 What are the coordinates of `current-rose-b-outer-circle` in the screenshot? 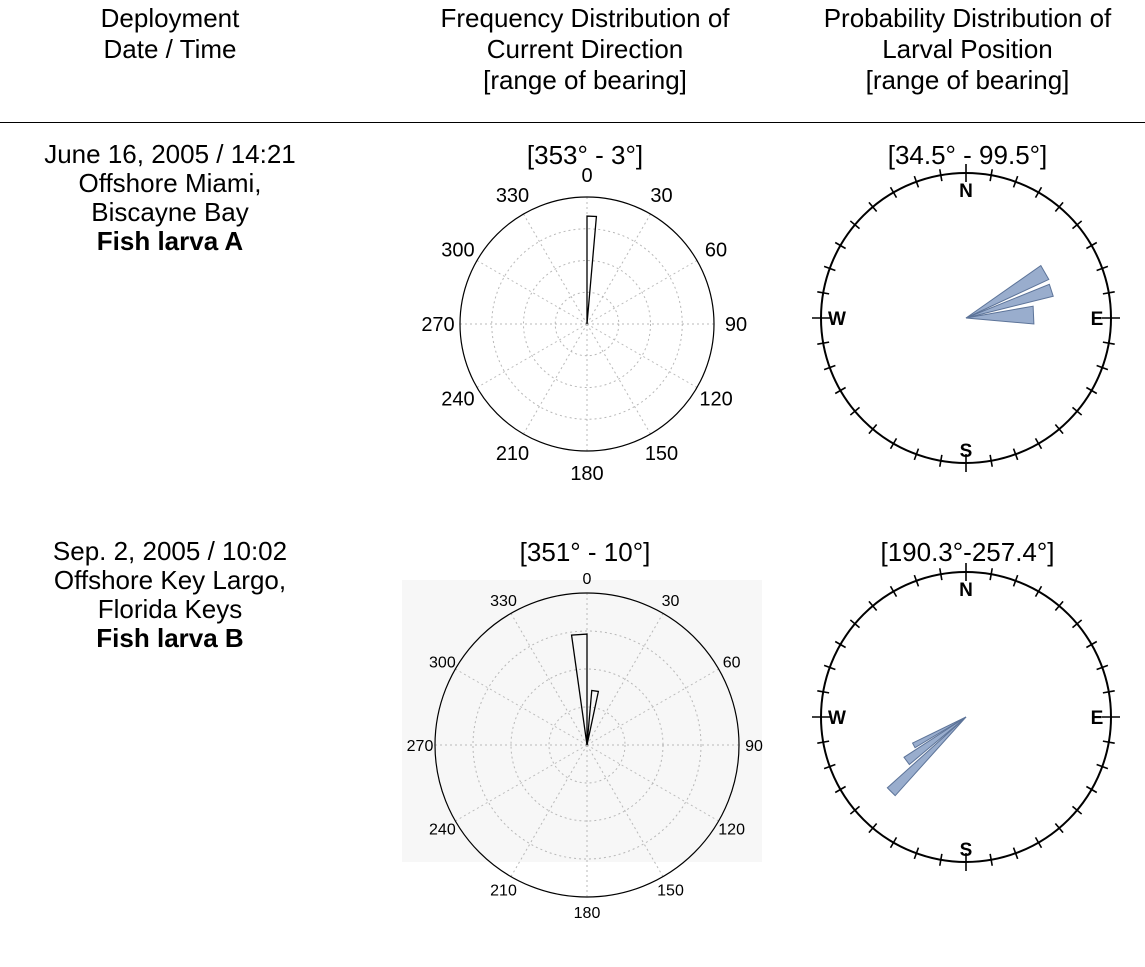 It's located at (587, 745).